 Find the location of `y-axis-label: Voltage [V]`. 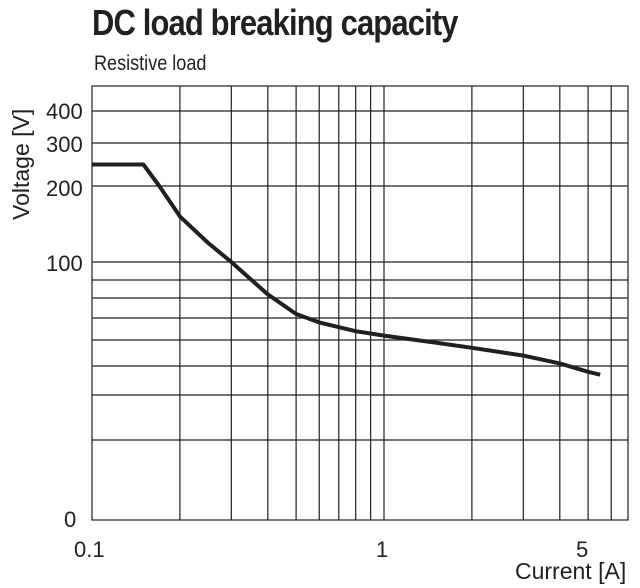

y-axis-label: Voltage [V] is located at coordinates (21, 164).